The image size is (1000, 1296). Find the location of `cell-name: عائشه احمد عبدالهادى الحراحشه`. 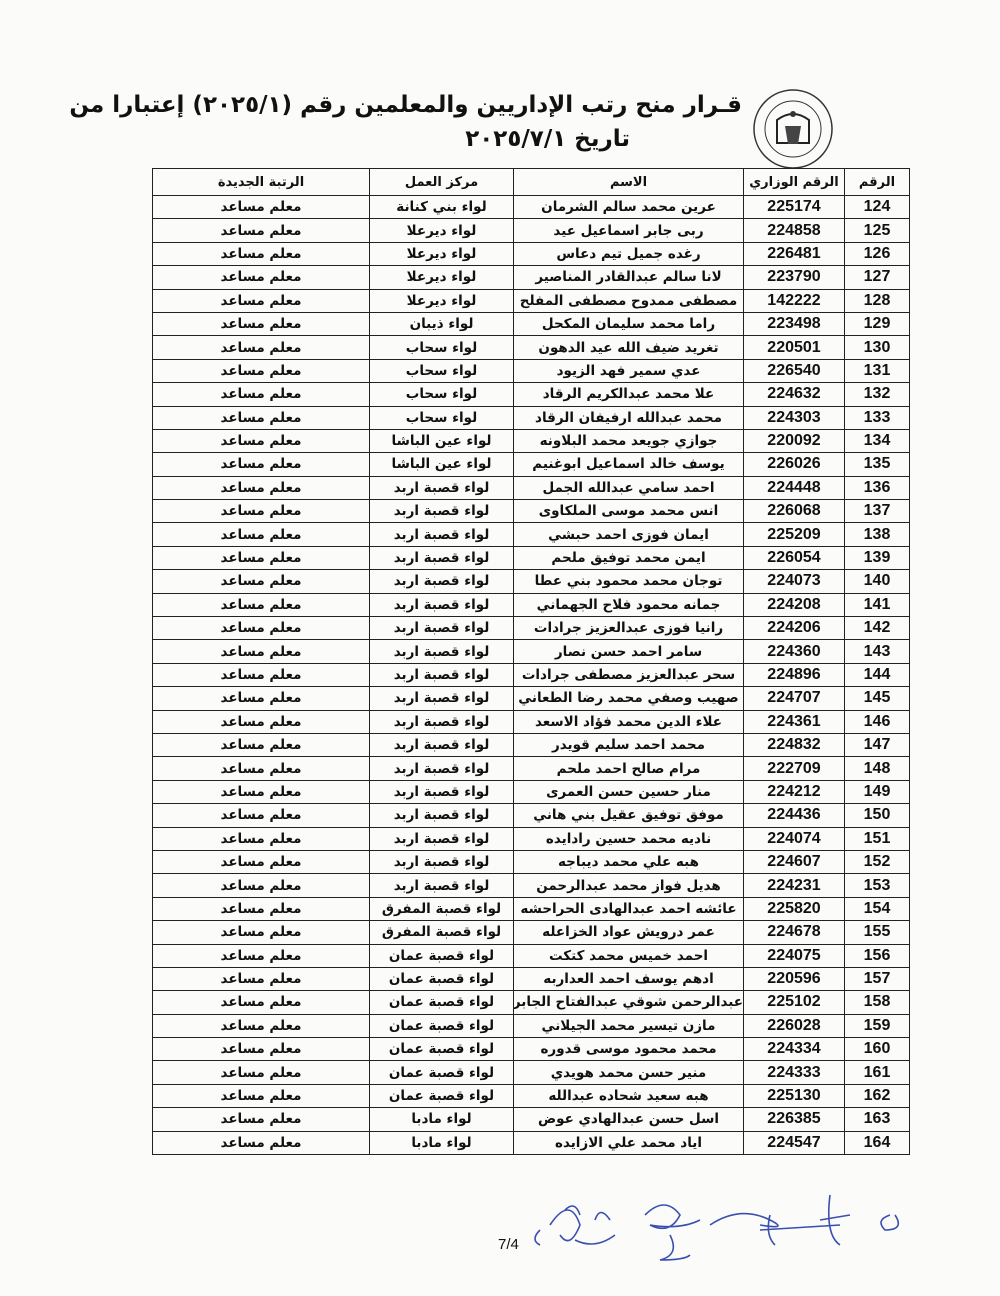

cell-name: عائشه احمد عبدالهادى الحراحشه is located at coordinates (628, 909).